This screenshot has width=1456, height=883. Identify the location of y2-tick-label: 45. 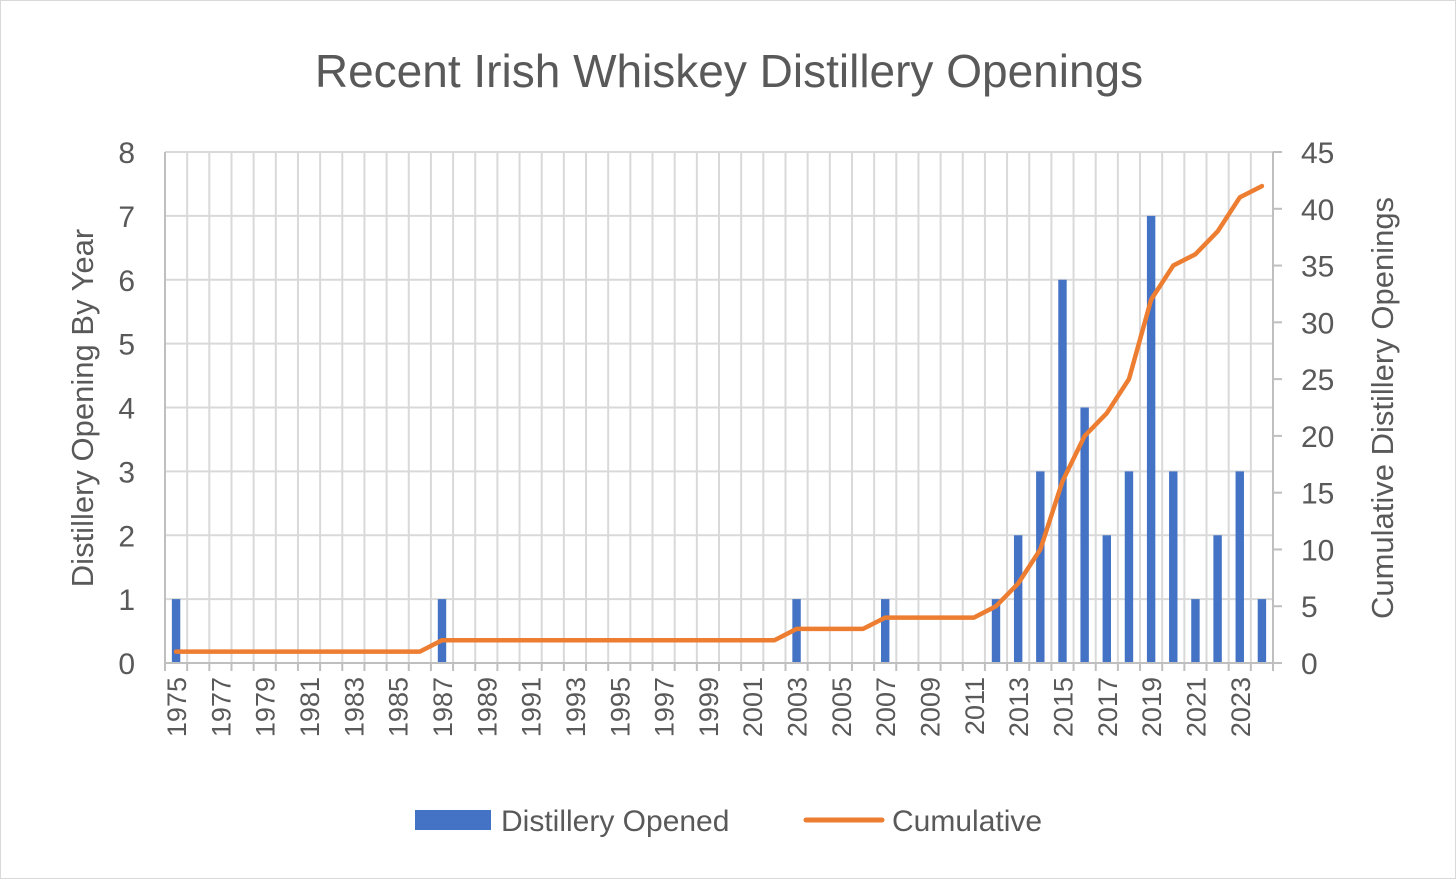
(1317, 153).